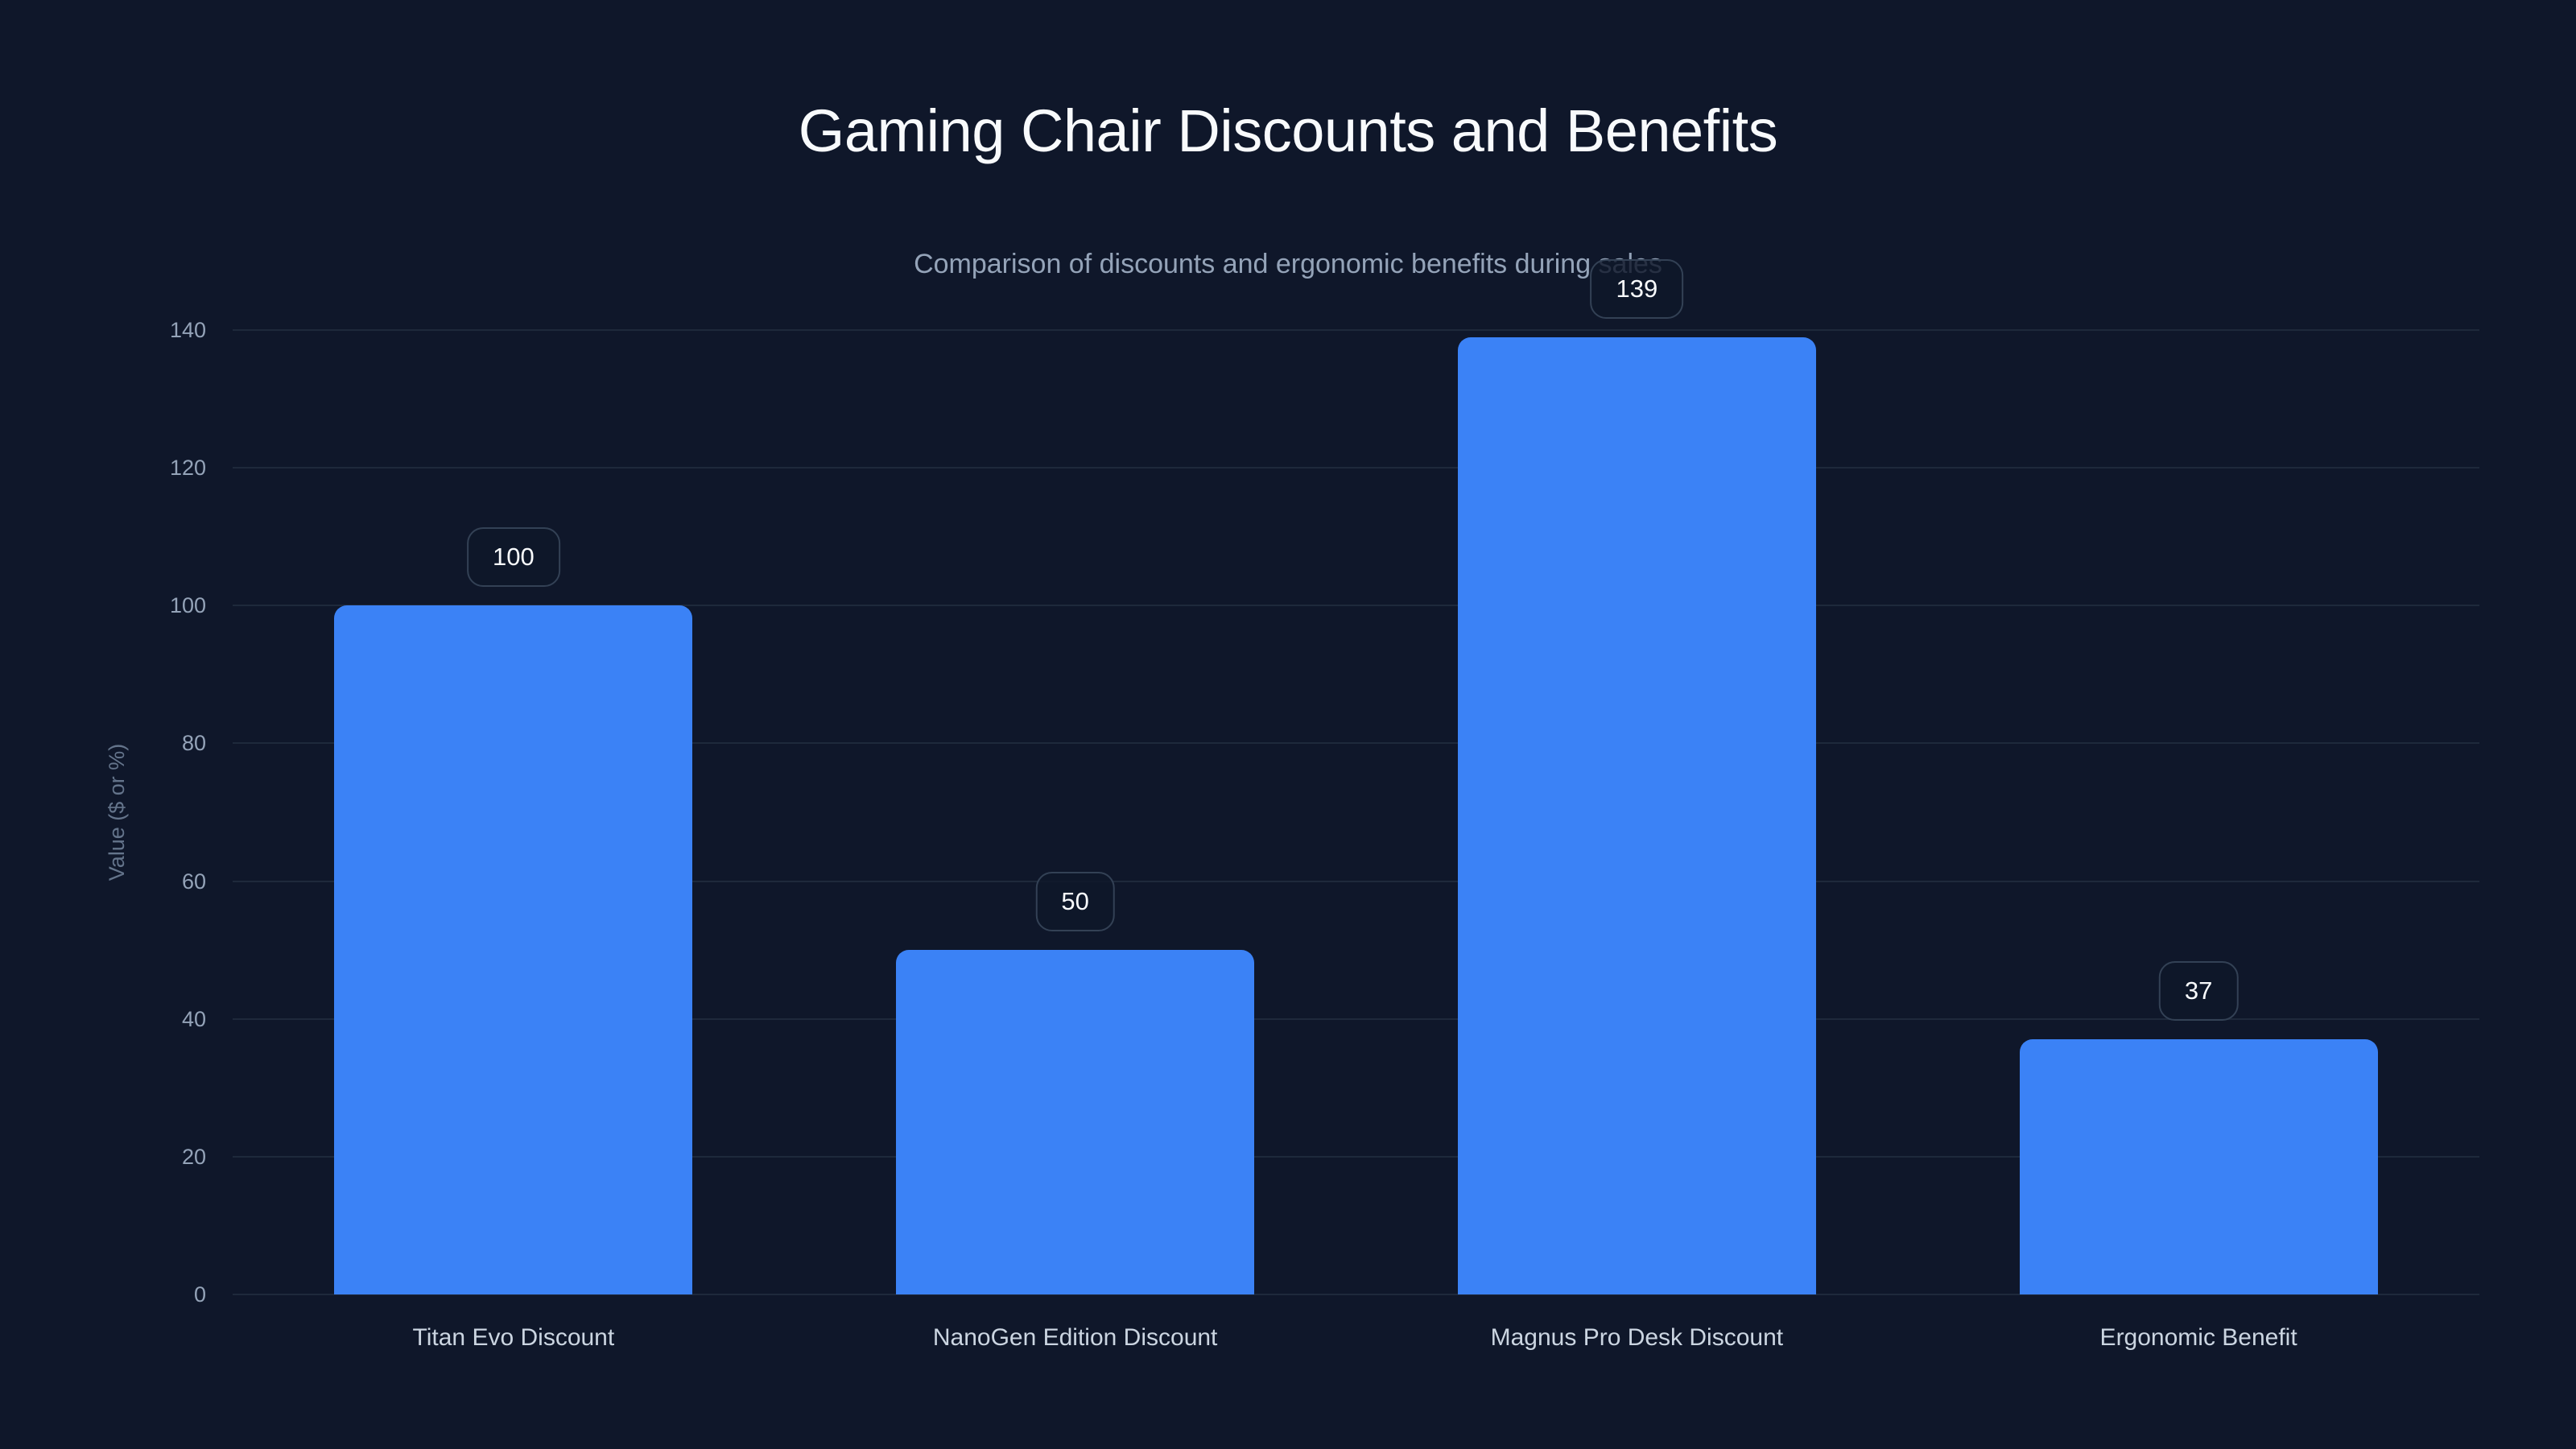 This screenshot has height=1449, width=2576. What do you see at coordinates (199, 1294) in the screenshot?
I see `y-tick-label: 0` at bounding box center [199, 1294].